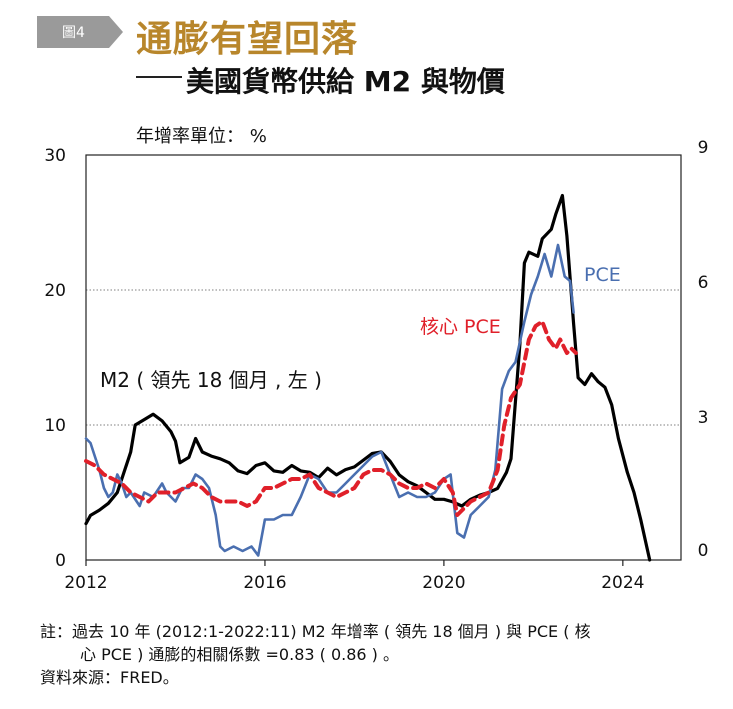 Image resolution: width=733 pixels, height=709 pixels. What do you see at coordinates (60, 561) in the screenshot?
I see `left-tick-label: 0` at bounding box center [60, 561].